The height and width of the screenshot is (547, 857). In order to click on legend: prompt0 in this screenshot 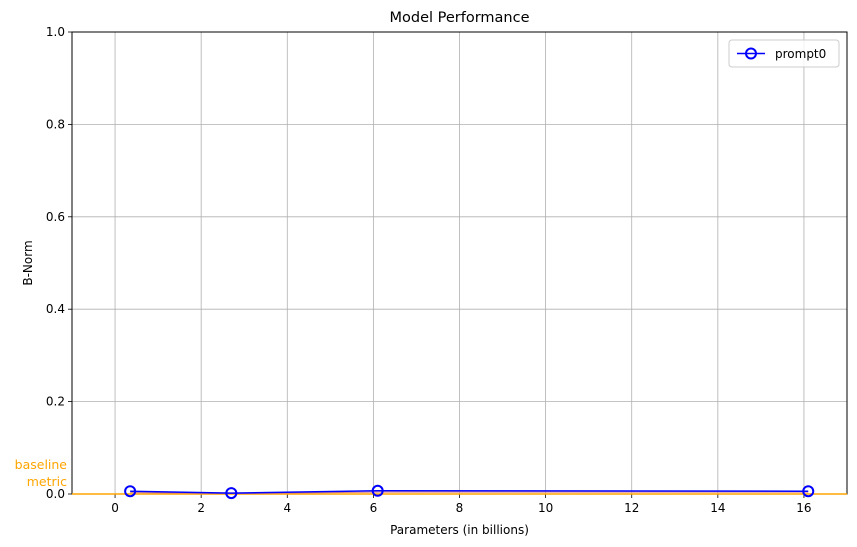, I will do `click(784, 53)`.